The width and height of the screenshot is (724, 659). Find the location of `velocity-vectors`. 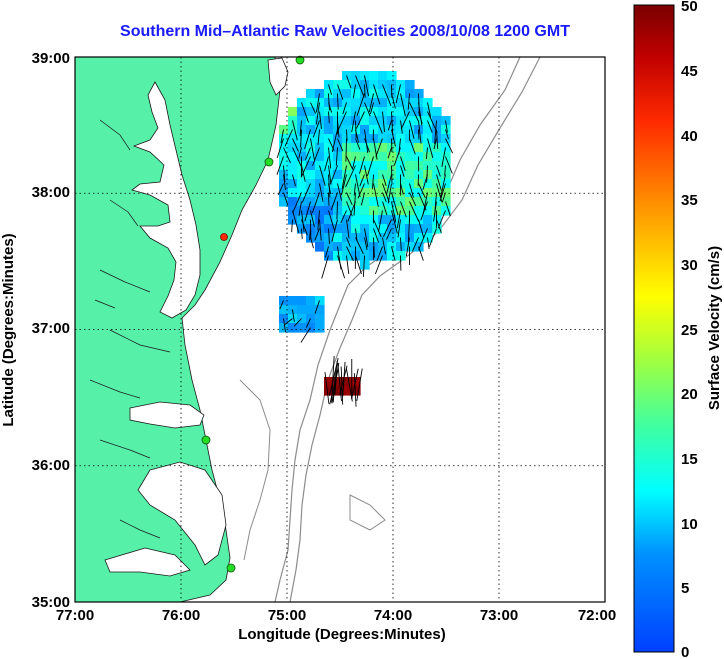

velocity-vectors is located at coordinates (364, 241).